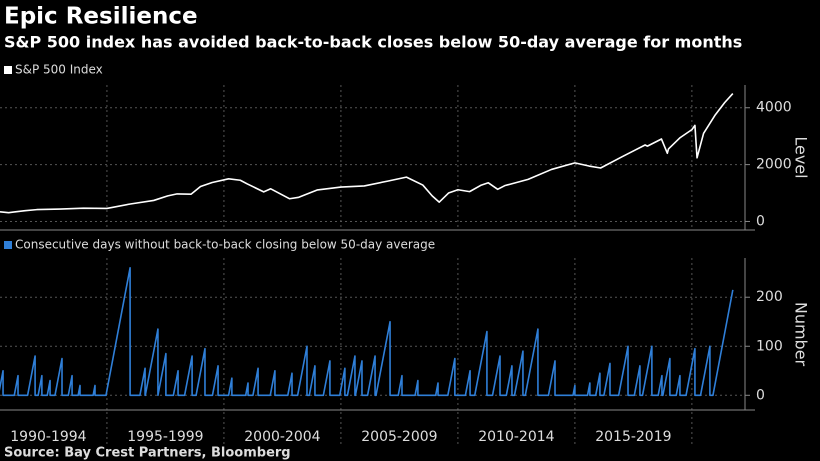 This screenshot has width=820, height=461. Describe the element at coordinates (48, 437) in the screenshot. I see `x-tick-label: 1990-1994` at that location.